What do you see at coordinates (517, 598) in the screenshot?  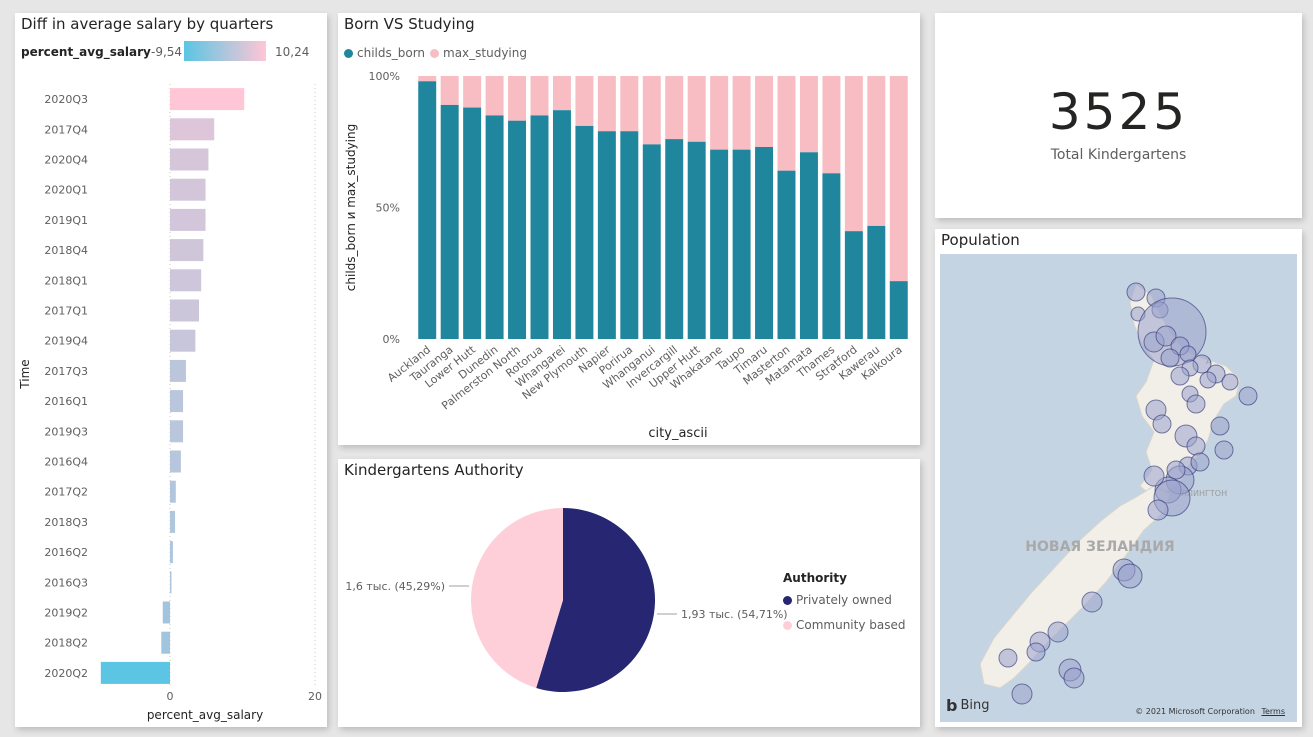 I see `pie-slice-community` at bounding box center [517, 598].